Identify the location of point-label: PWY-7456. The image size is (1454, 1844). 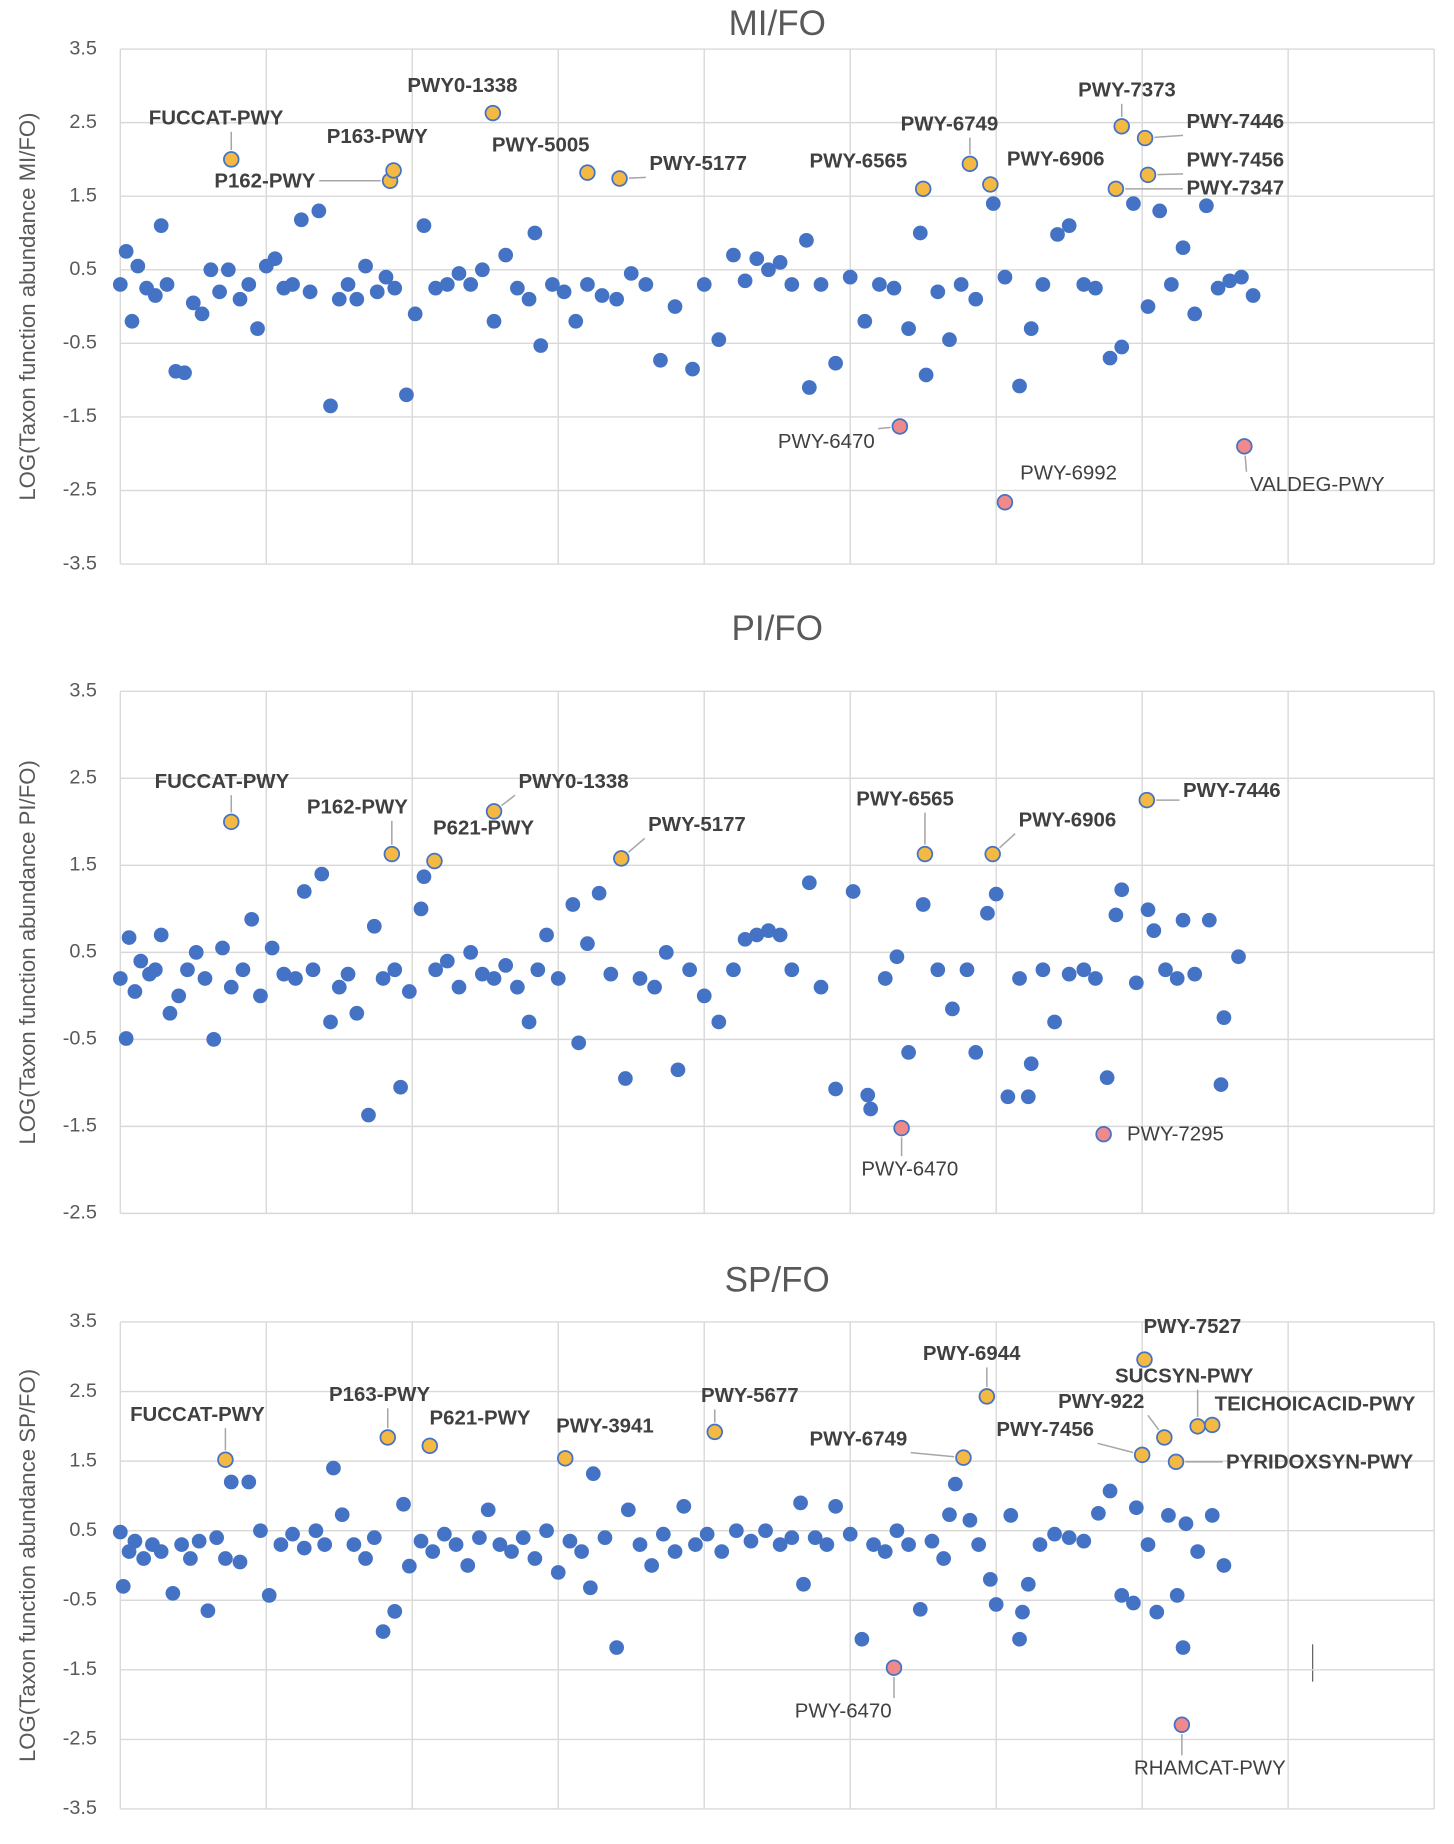
(1045, 1430).